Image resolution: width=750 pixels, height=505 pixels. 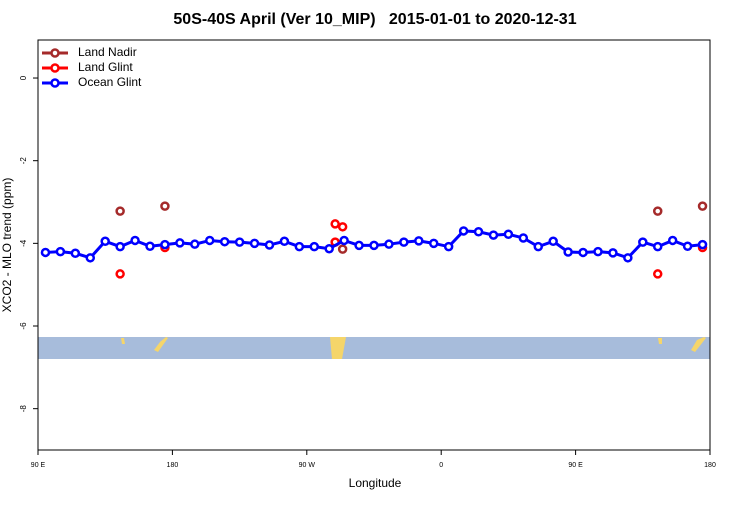 I want to click on x-tick-label: 90 W, so click(x=307, y=465).